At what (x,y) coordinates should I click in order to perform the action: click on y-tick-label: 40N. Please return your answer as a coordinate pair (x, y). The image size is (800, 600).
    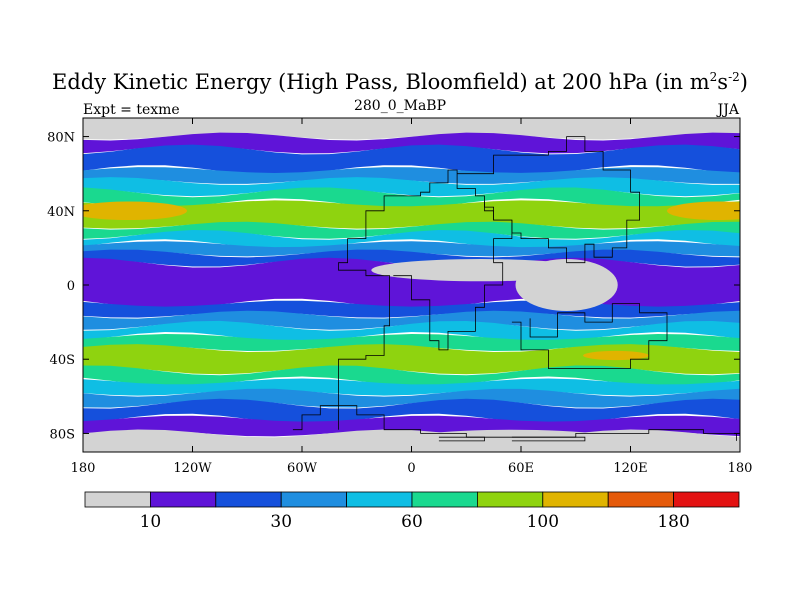
    Looking at the image, I should click on (61, 212).